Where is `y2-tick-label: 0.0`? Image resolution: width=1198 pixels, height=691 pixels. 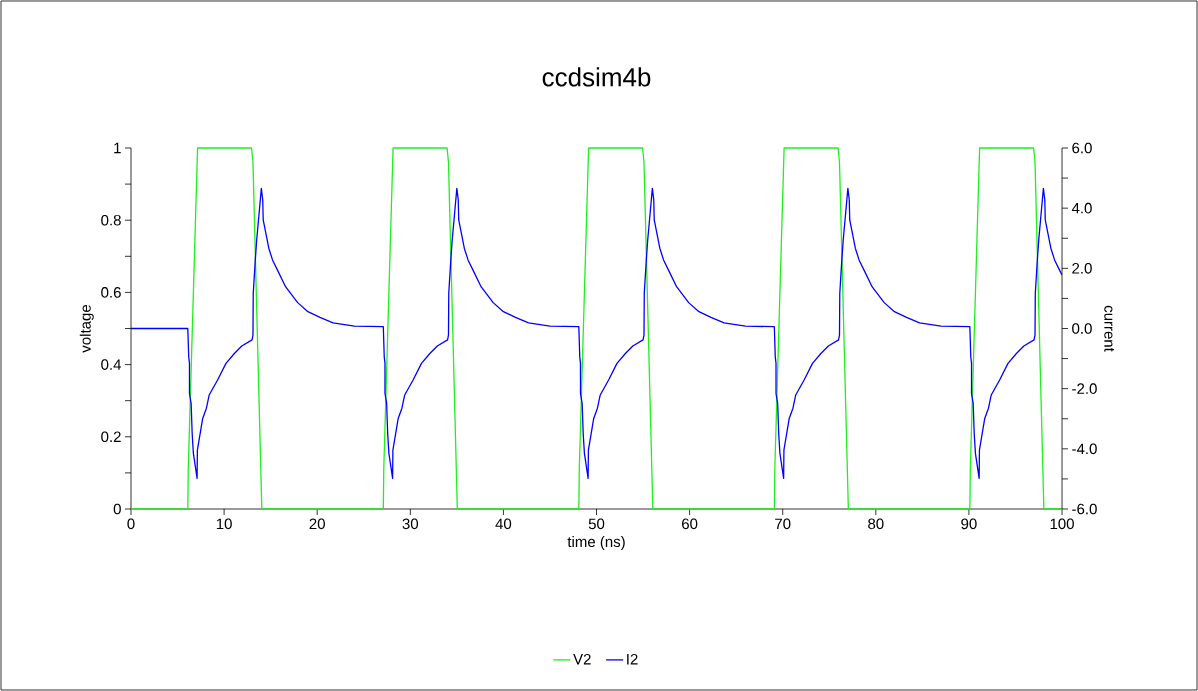 y2-tick-label: 0.0 is located at coordinates (1082, 328).